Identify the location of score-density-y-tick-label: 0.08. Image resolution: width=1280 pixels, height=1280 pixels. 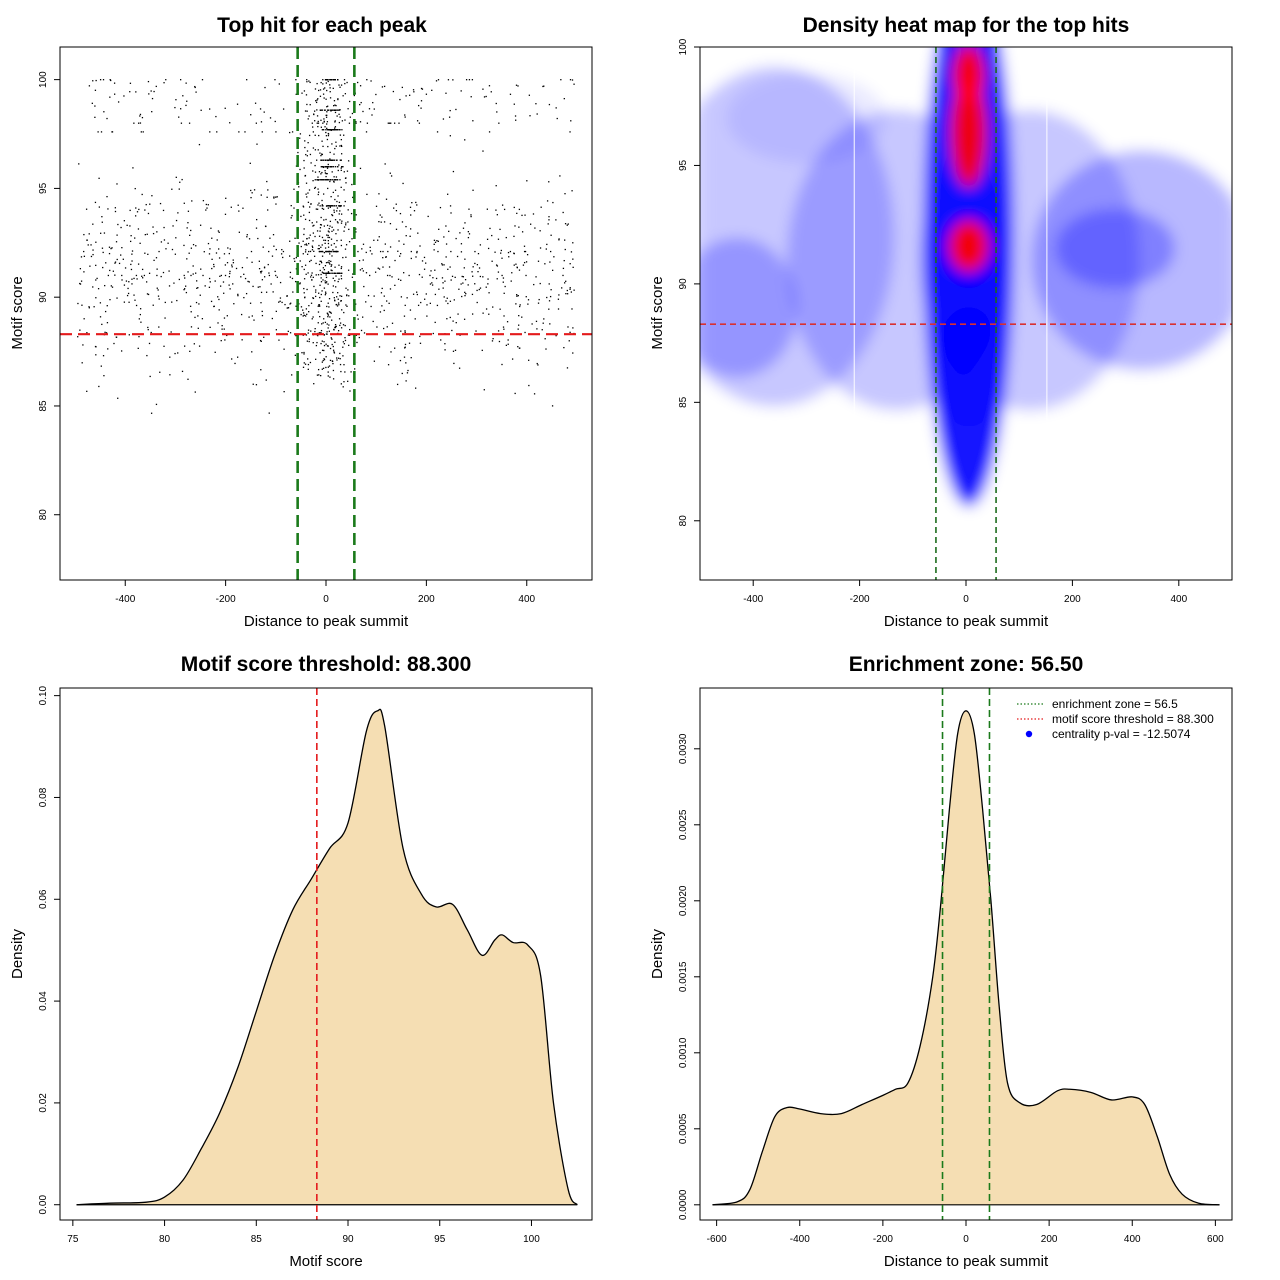
(43, 797).